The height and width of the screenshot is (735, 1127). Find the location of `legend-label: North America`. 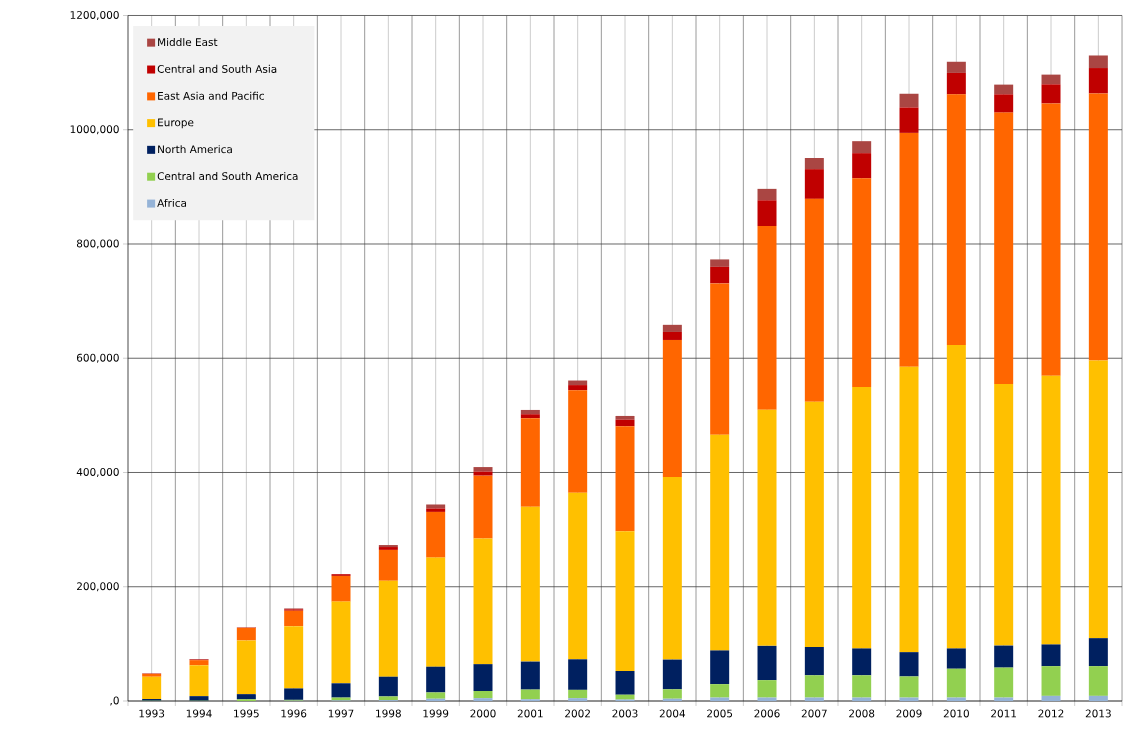

legend-label: North America is located at coordinates (195, 149).